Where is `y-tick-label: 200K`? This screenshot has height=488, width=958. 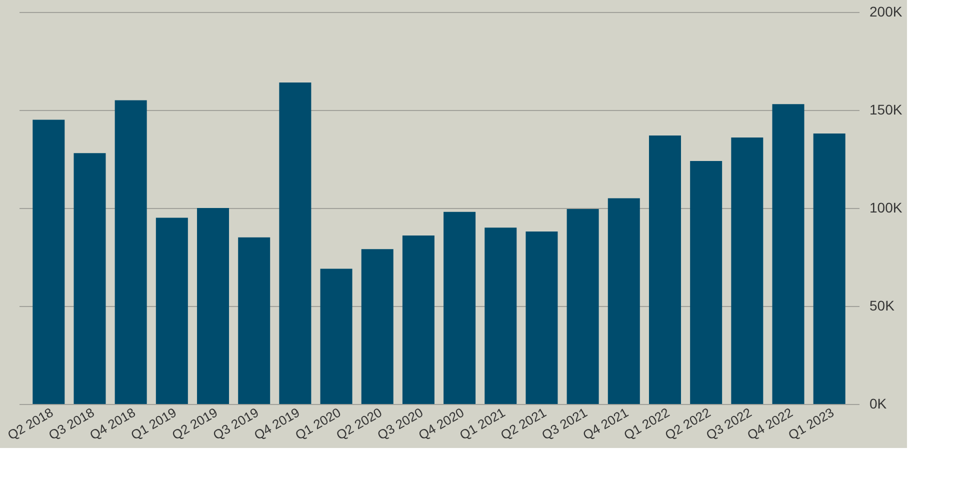 y-tick-label: 200K is located at coordinates (886, 12).